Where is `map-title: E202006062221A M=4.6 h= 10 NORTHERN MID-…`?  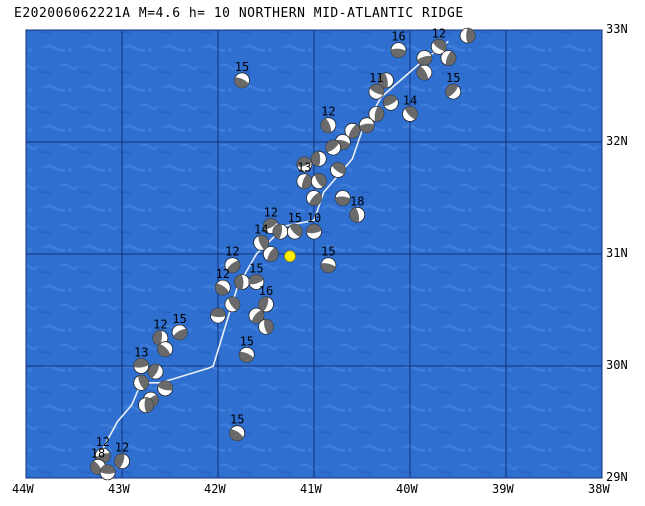 map-title: E202006062221A M=4.6 h= 10 NORTHERN MID-… is located at coordinates (239, 13).